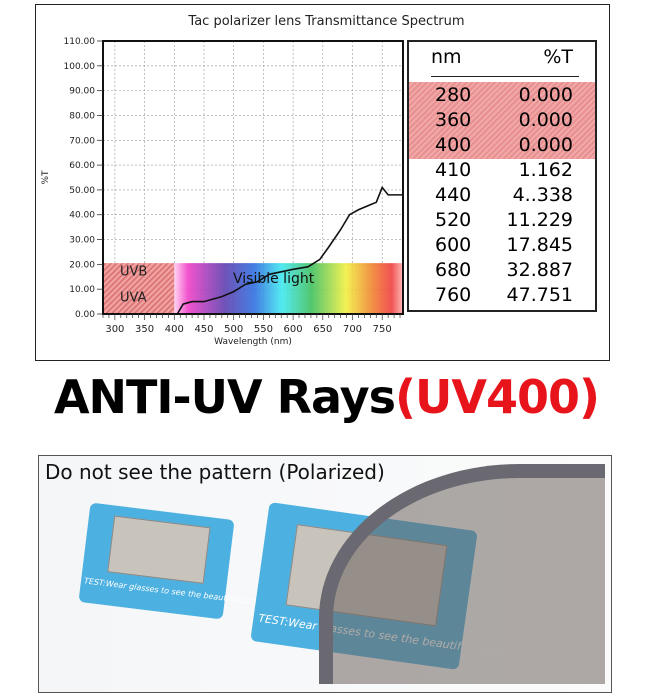 The image size is (653, 695). I want to click on table-row: 600 17.845, so click(502, 245).